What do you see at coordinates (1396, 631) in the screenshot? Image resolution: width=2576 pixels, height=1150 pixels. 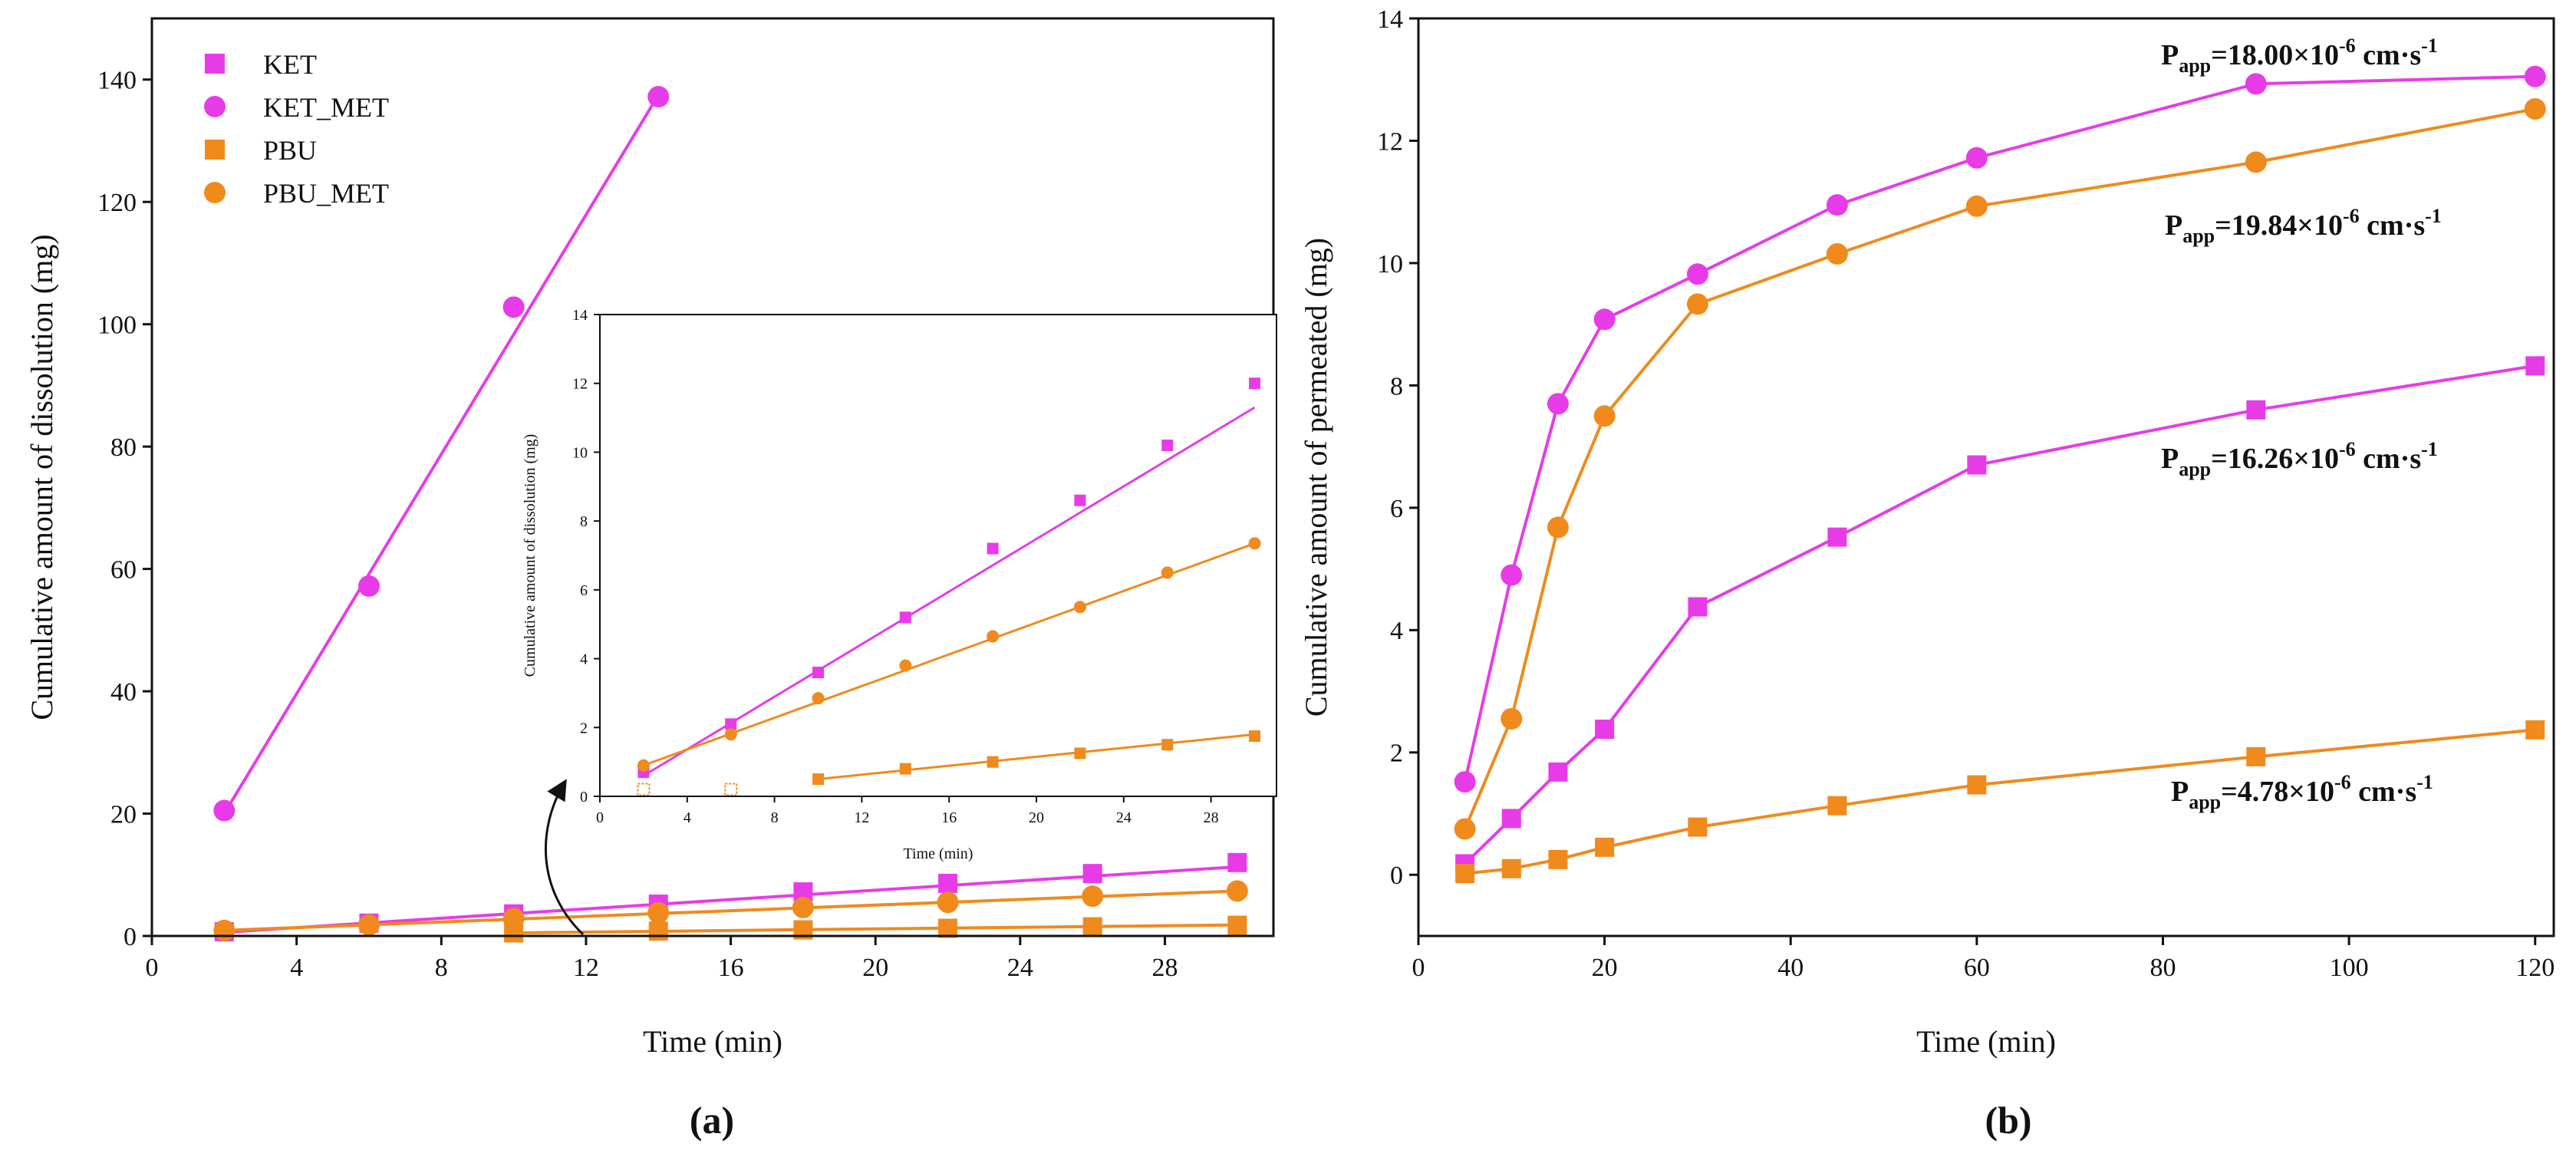 I see `panel-b-ytick-label: 4` at bounding box center [1396, 631].